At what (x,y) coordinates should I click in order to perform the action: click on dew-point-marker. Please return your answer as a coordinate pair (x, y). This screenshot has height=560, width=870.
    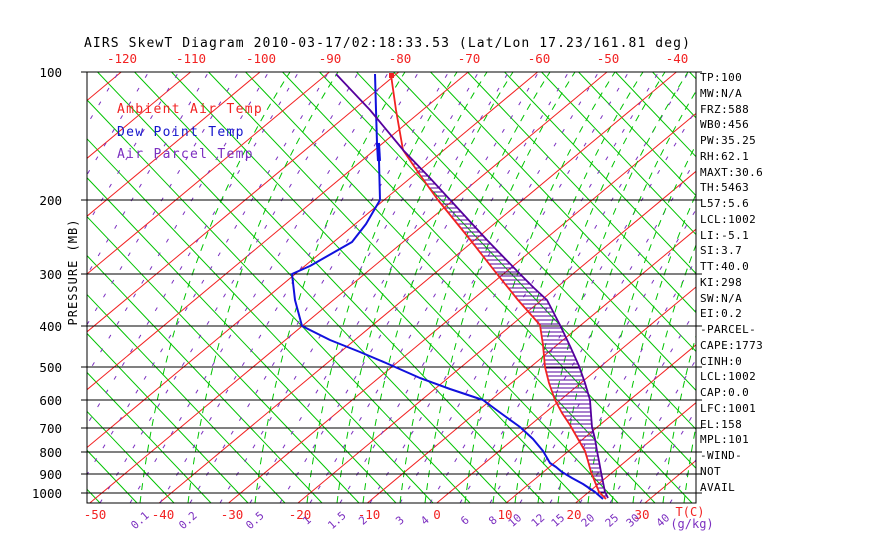
    Looking at the image, I should click on (378, 152).